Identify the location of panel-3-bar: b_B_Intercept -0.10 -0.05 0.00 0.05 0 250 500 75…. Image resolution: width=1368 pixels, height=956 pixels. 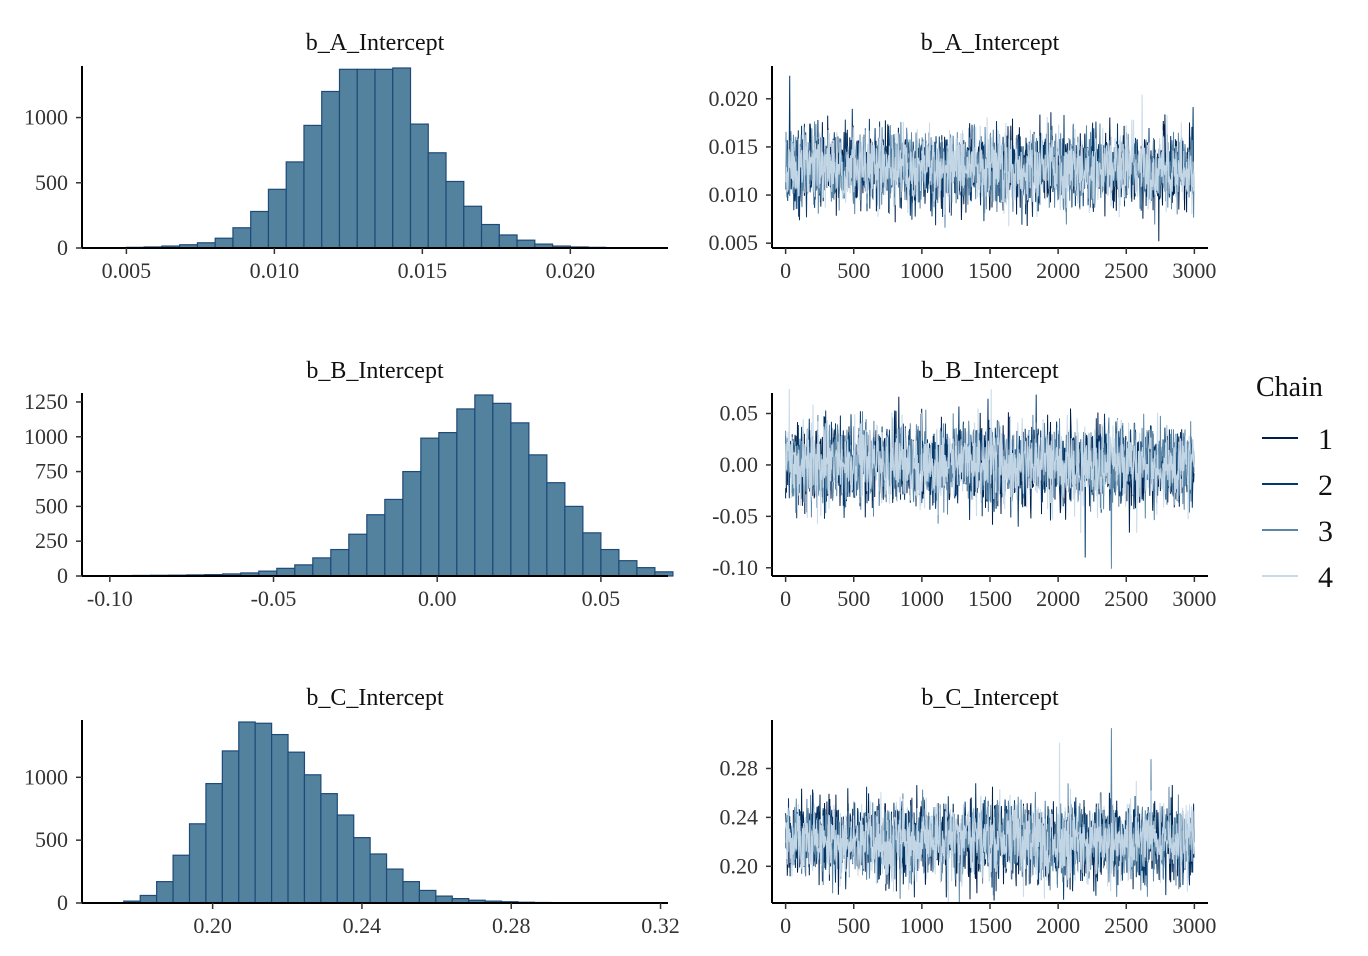
(348, 484).